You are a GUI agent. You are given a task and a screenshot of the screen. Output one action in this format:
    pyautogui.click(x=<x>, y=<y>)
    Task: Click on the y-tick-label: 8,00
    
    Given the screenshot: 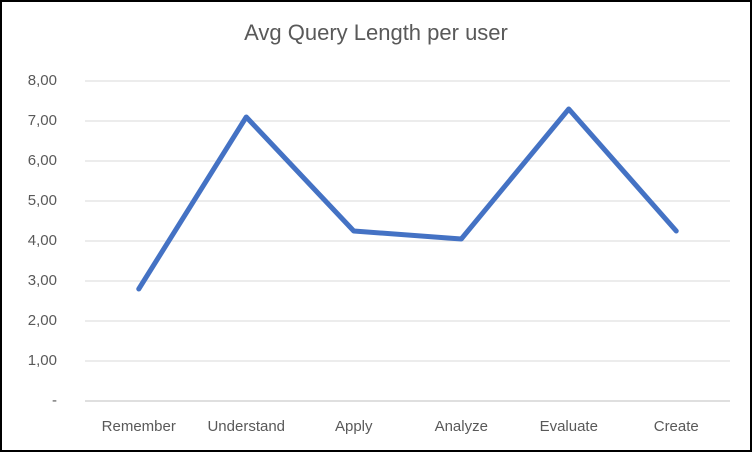 What is the action you would take?
    pyautogui.click(x=42, y=80)
    